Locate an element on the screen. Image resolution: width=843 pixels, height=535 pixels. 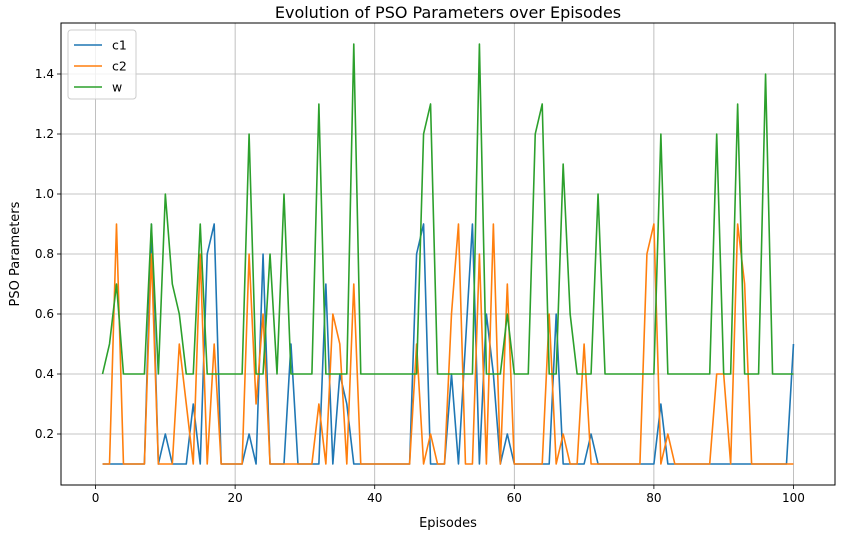
legend: c1 c2 w is located at coordinates (102, 64).